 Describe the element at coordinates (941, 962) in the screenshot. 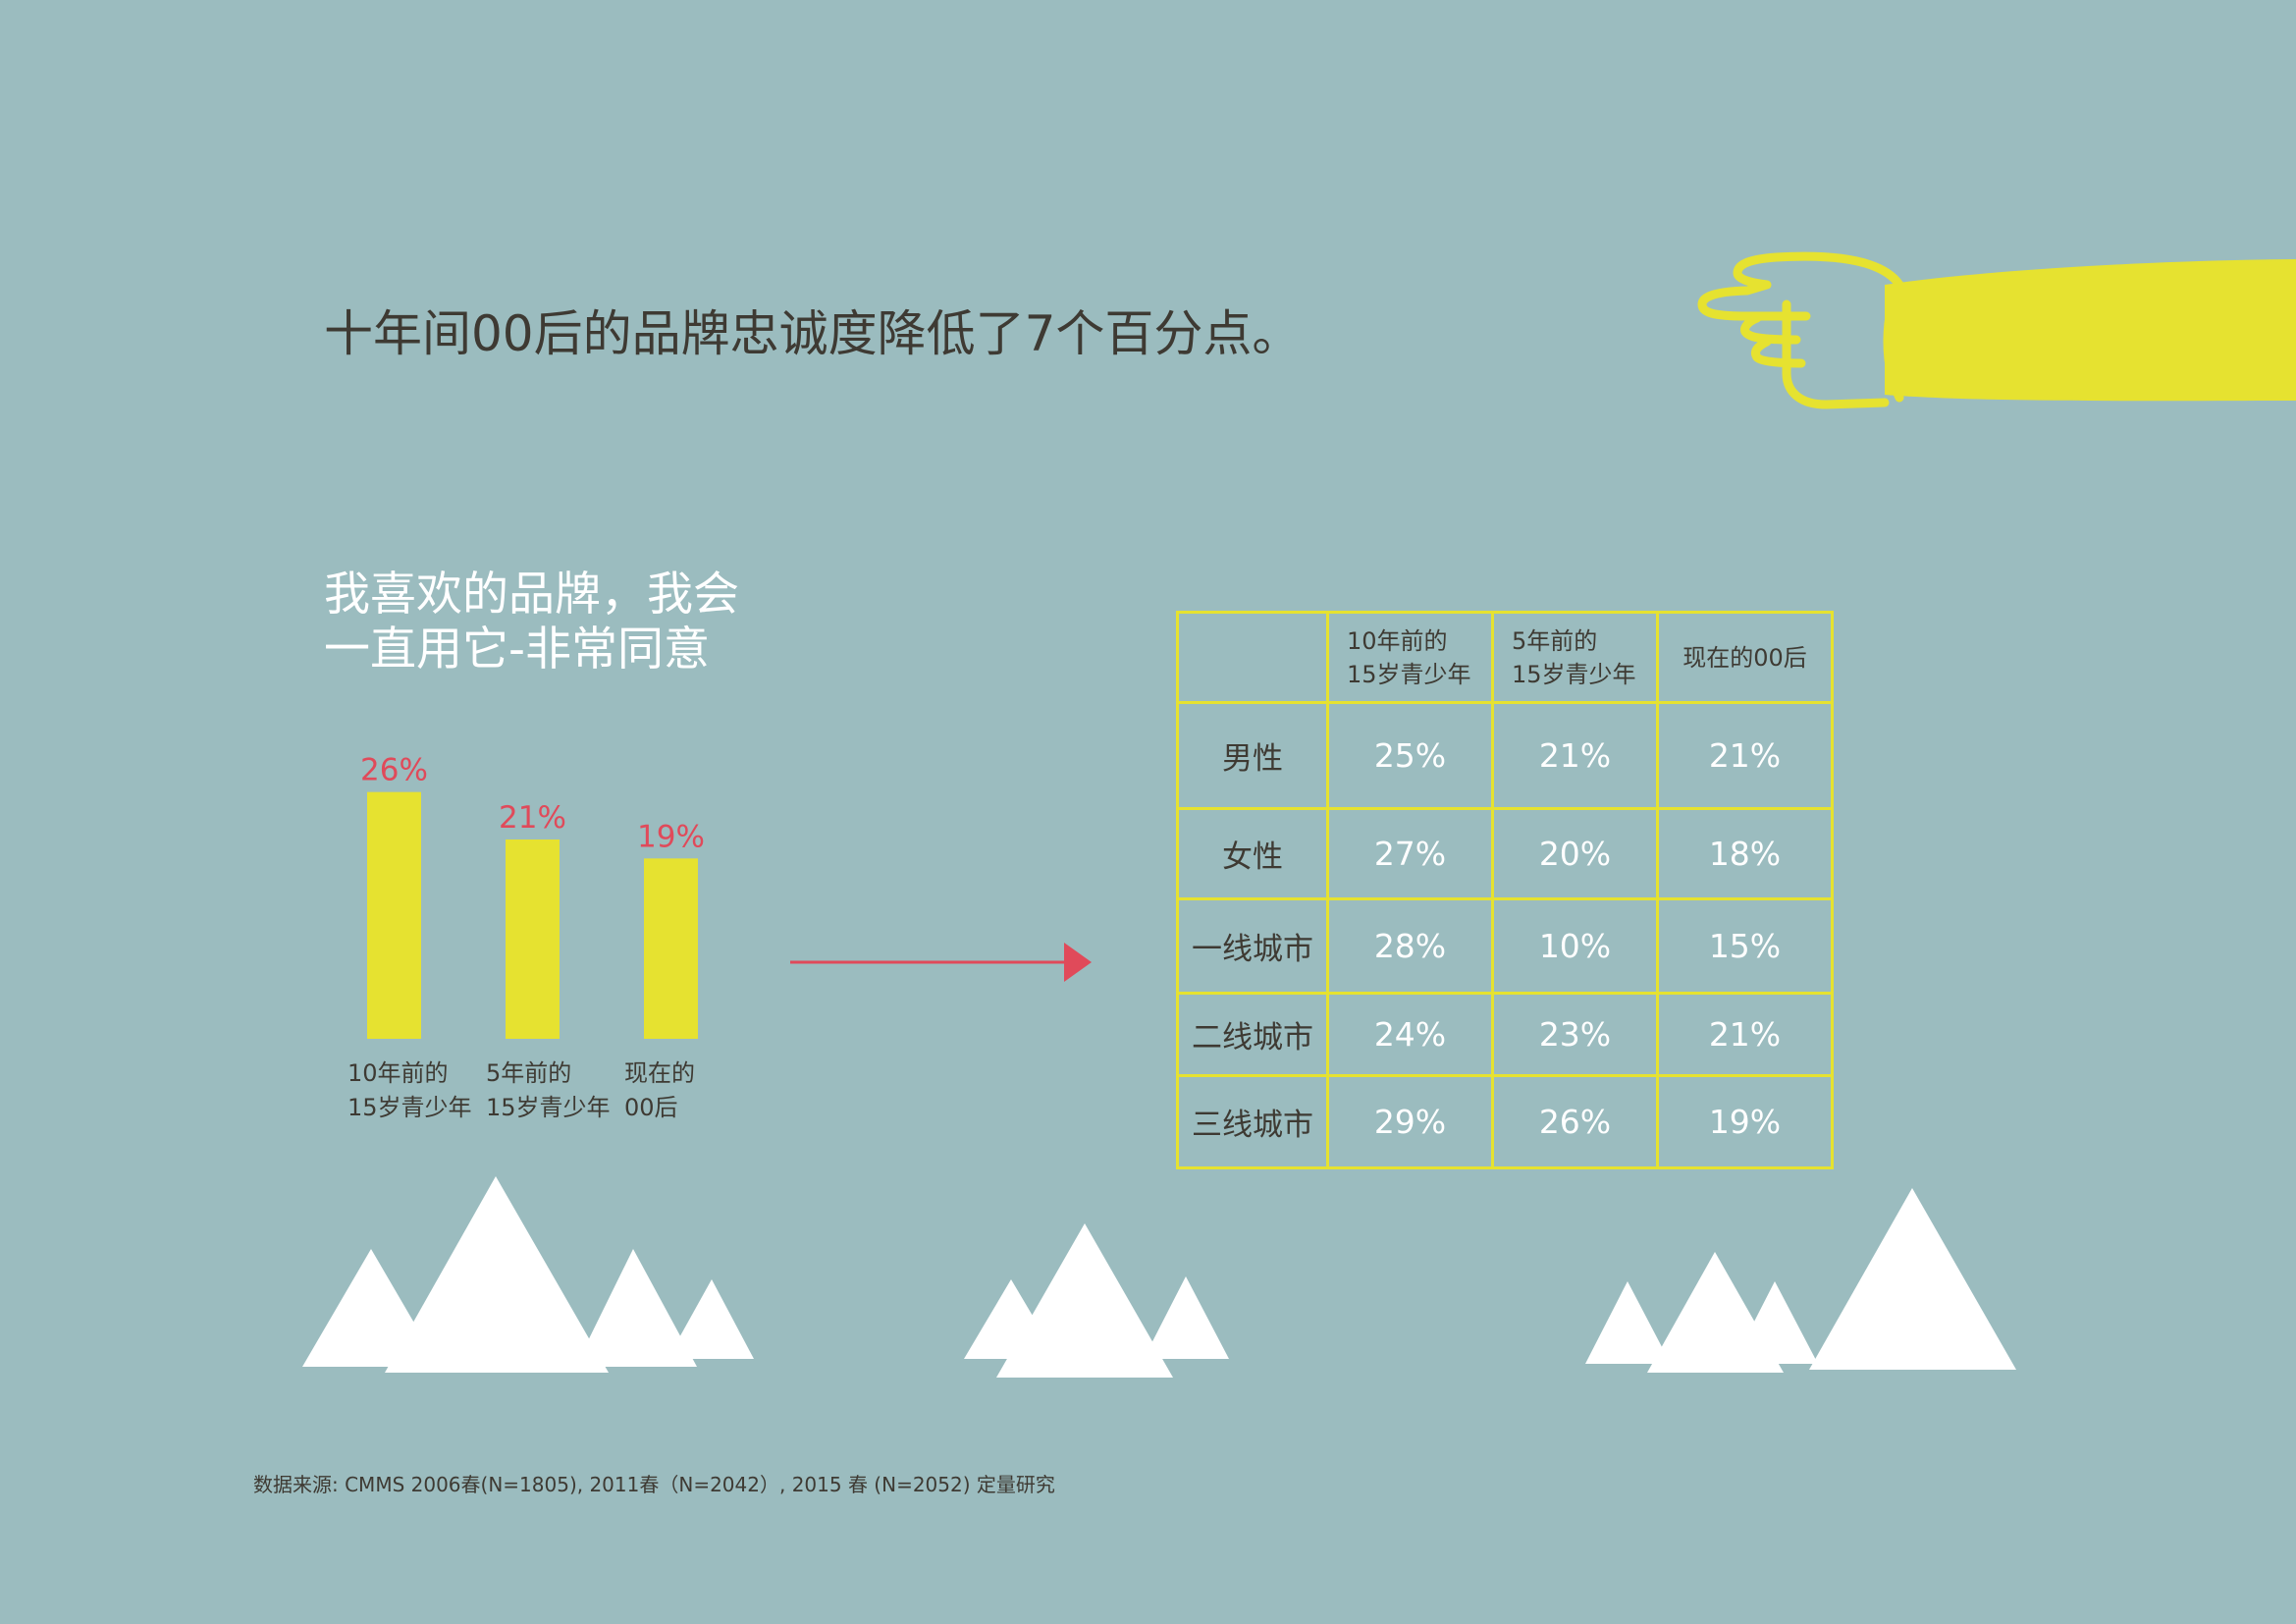

I see `right-arrow-icon` at that location.